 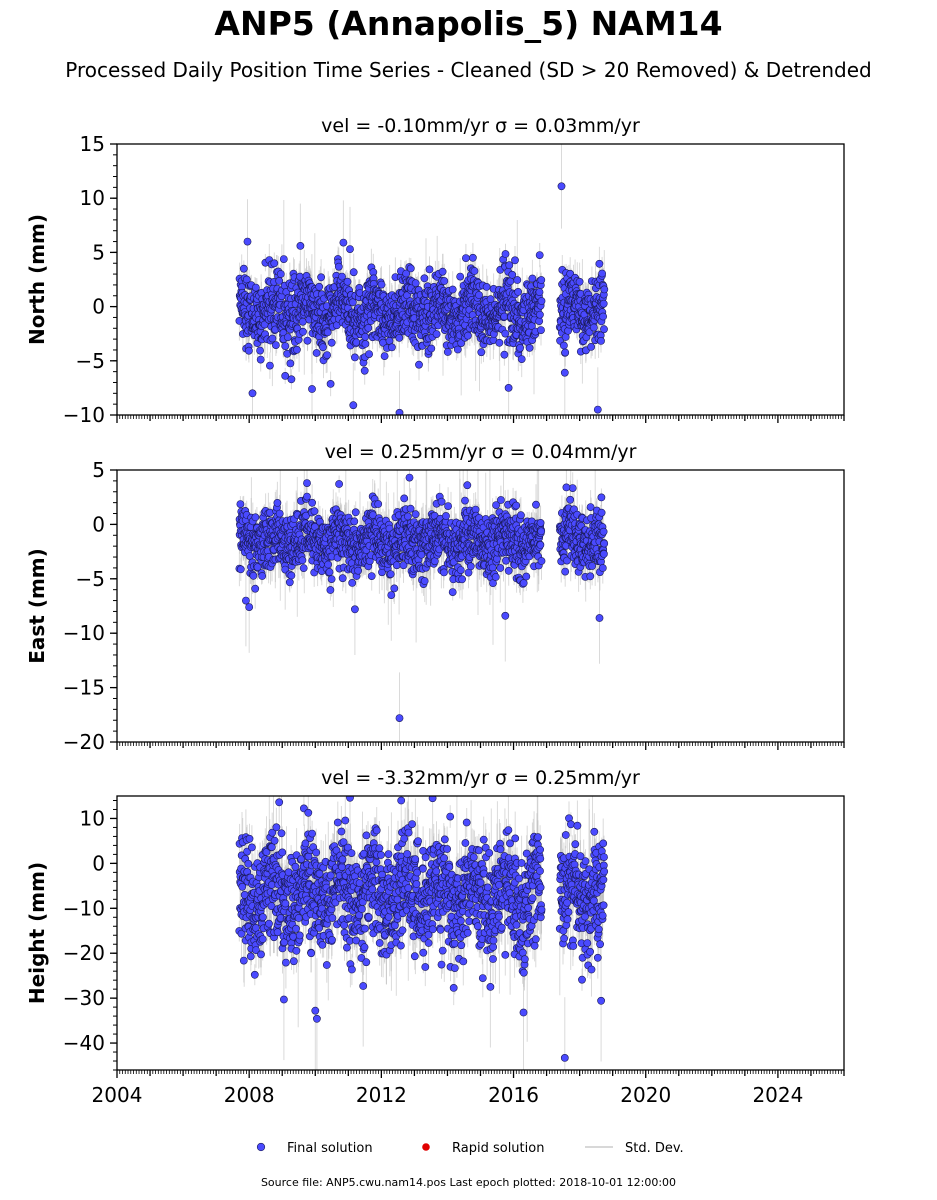 I want to click on y-tick-label: −5, so click(x=90, y=361).